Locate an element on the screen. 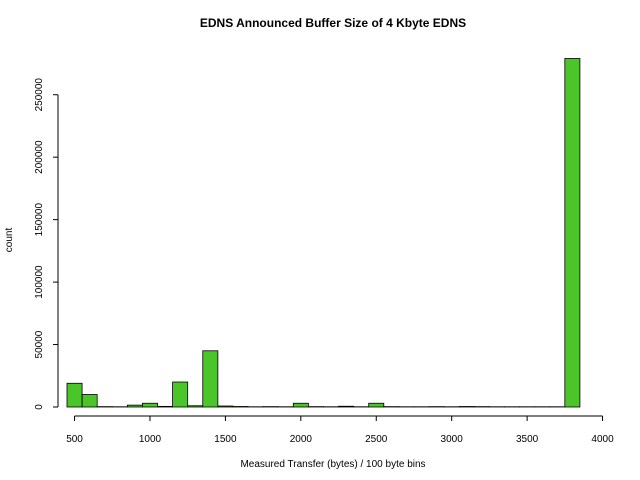  bar-1950 is located at coordinates (300, 405).